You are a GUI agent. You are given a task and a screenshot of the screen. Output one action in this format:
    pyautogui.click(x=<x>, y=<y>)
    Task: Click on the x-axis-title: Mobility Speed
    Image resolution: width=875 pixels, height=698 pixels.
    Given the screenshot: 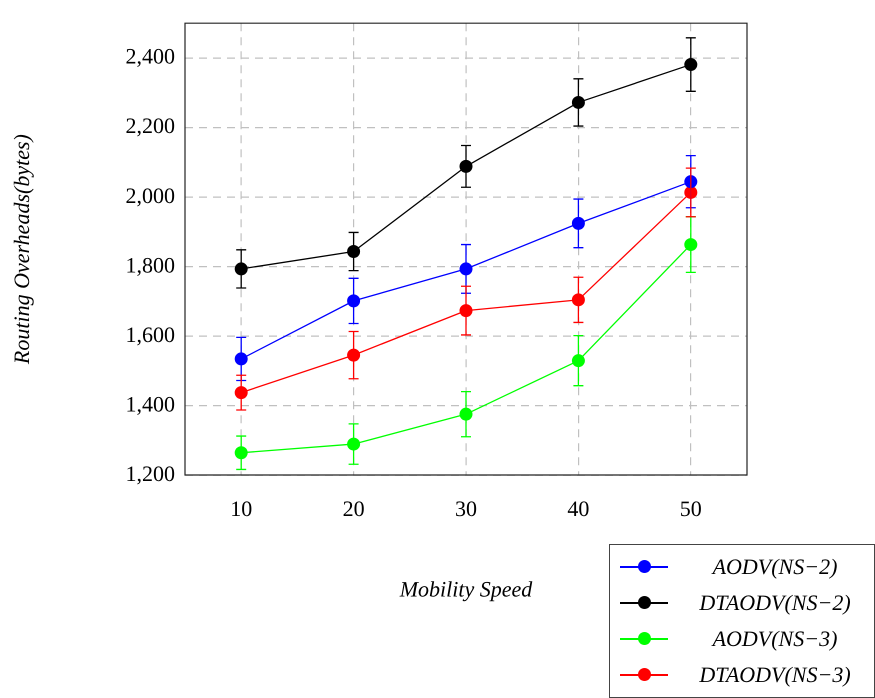 What is the action you would take?
    pyautogui.click(x=466, y=589)
    